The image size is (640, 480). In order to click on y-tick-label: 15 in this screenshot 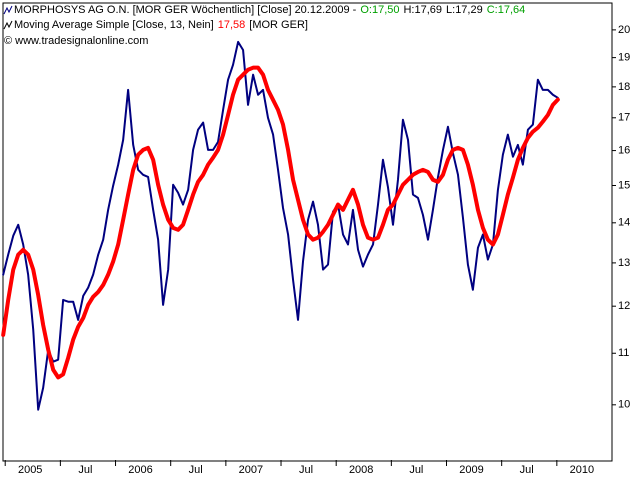, I will do `click(624, 185)`.